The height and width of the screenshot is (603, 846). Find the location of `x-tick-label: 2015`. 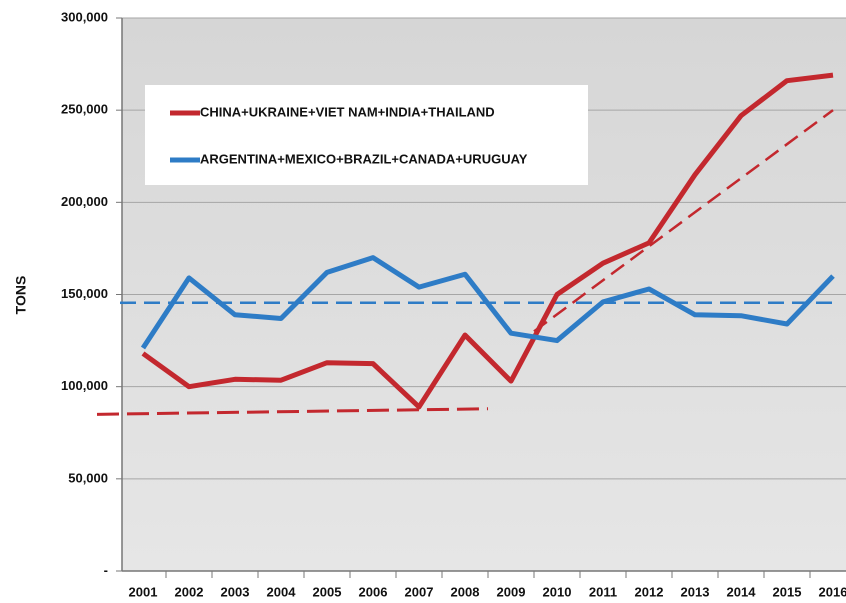

x-tick-label: 2015 is located at coordinates (787, 591).